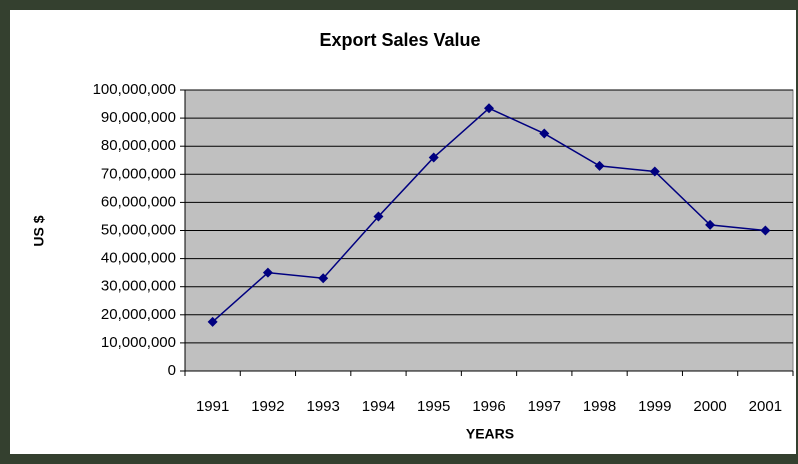 The width and height of the screenshot is (798, 464). I want to click on y-tick-label: 60,000,000, so click(138, 201).